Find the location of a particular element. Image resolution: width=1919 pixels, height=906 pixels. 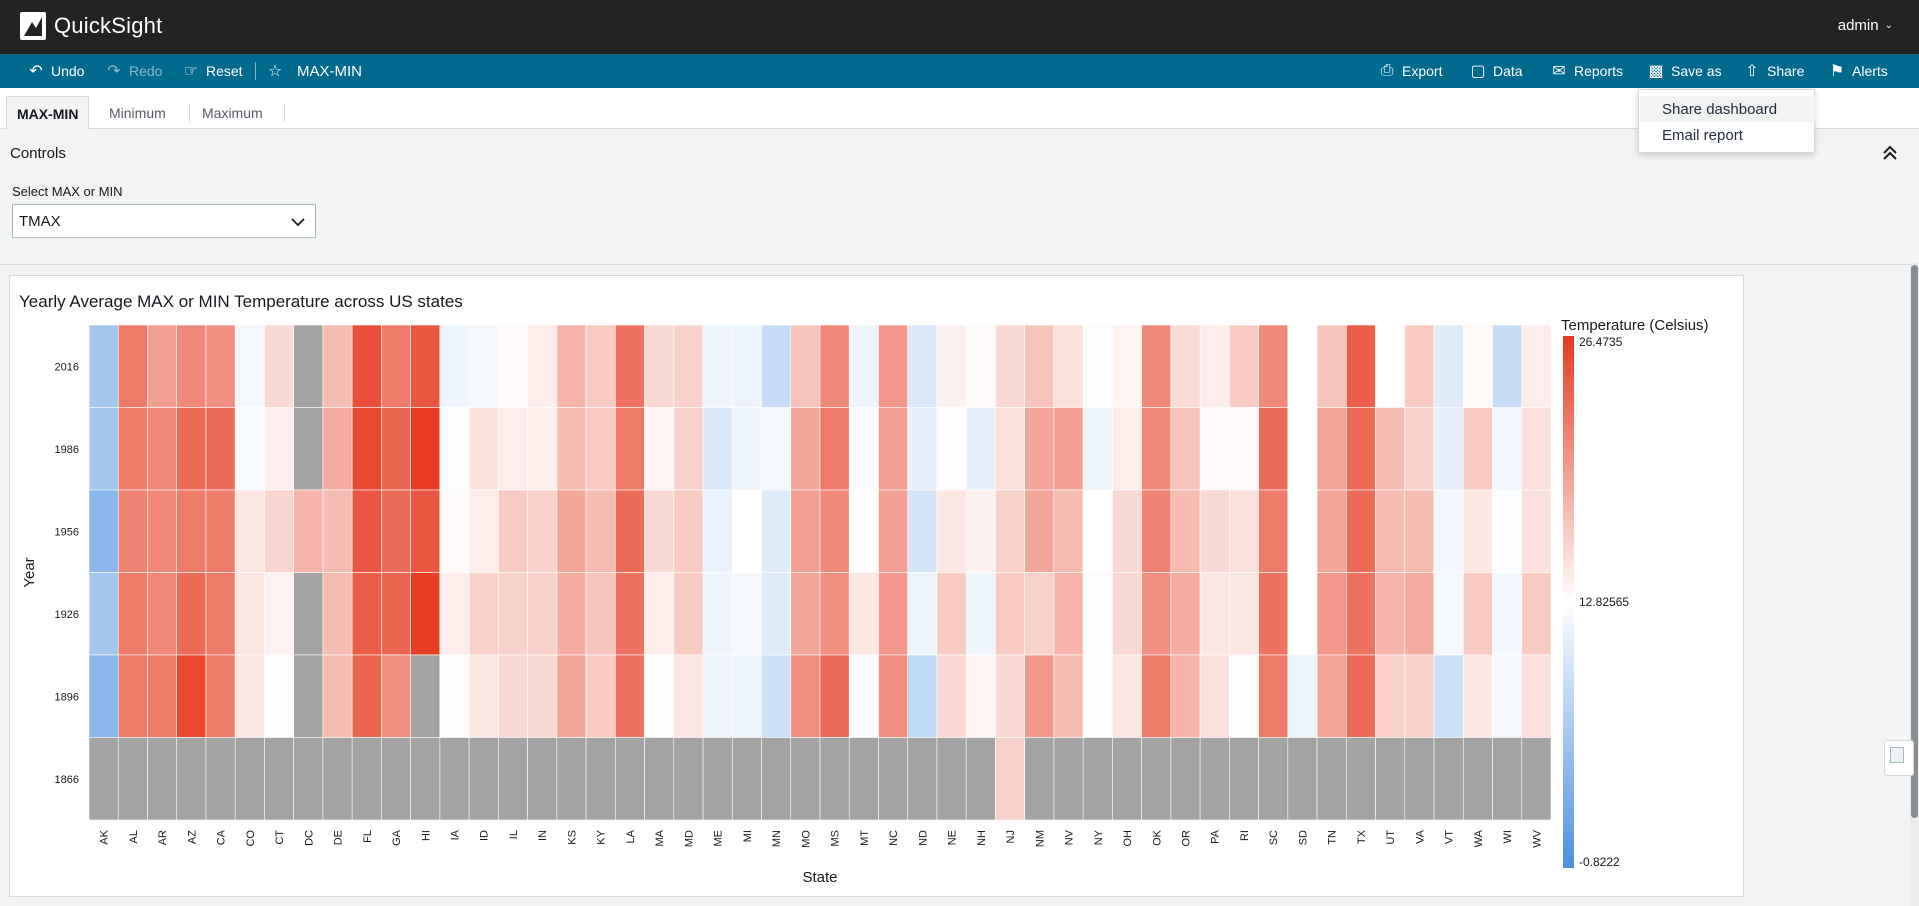

redo-button: ↷ Redo is located at coordinates (133, 71).